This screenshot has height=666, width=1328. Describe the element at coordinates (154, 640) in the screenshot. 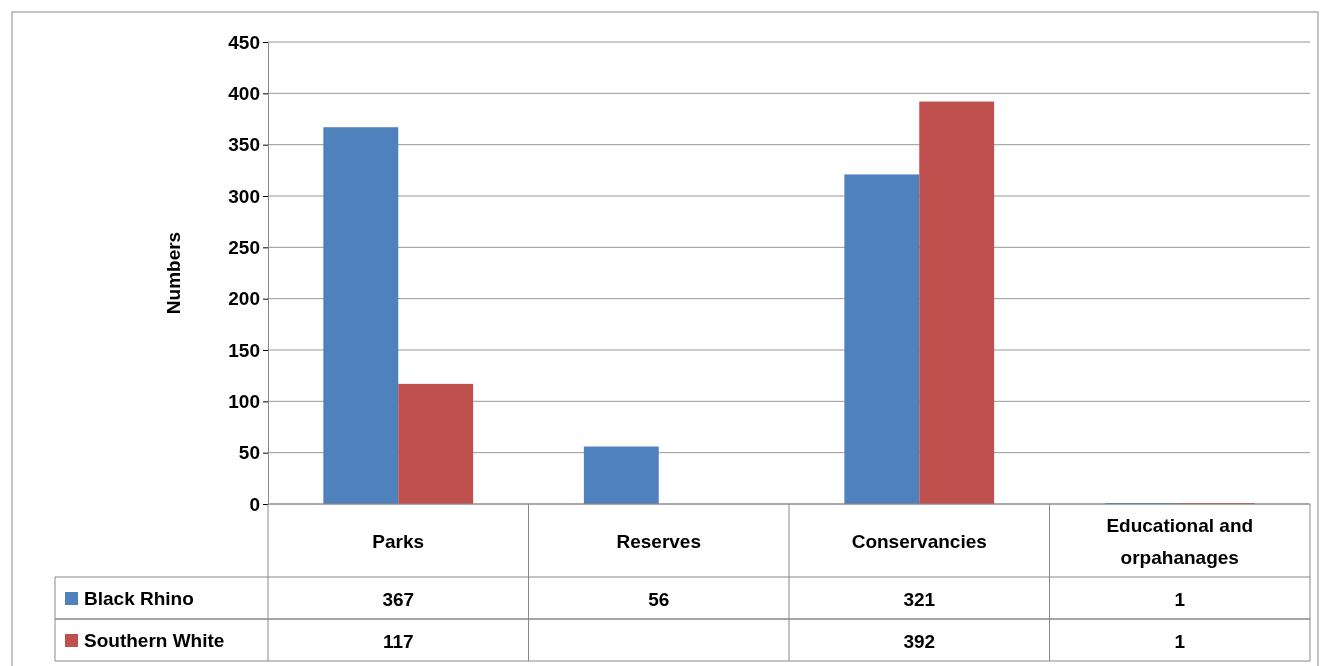

I see `legend-label: Southern White` at that location.